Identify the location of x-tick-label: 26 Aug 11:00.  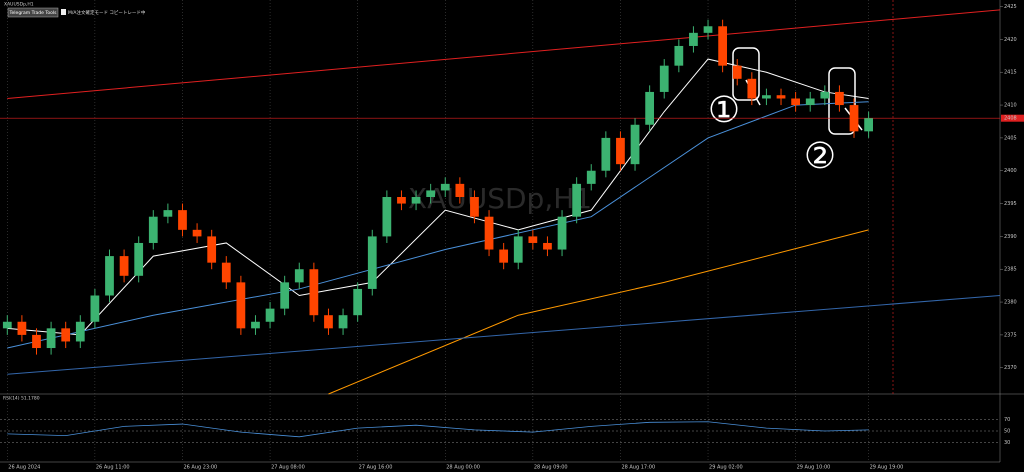
(113, 468).